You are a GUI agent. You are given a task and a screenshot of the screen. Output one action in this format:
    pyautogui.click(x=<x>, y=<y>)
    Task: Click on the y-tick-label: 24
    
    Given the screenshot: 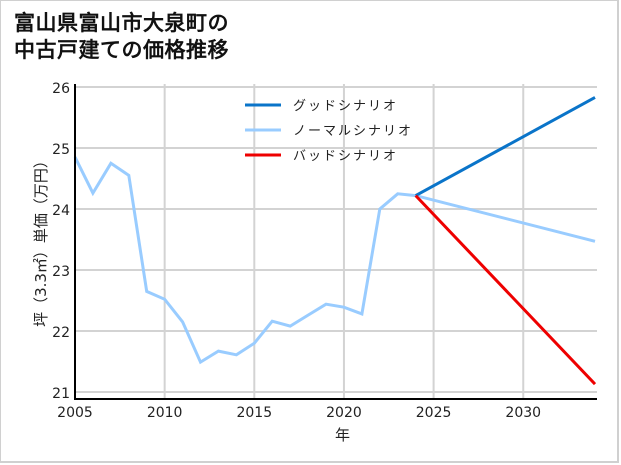 What is the action you would take?
    pyautogui.click(x=61, y=211)
    